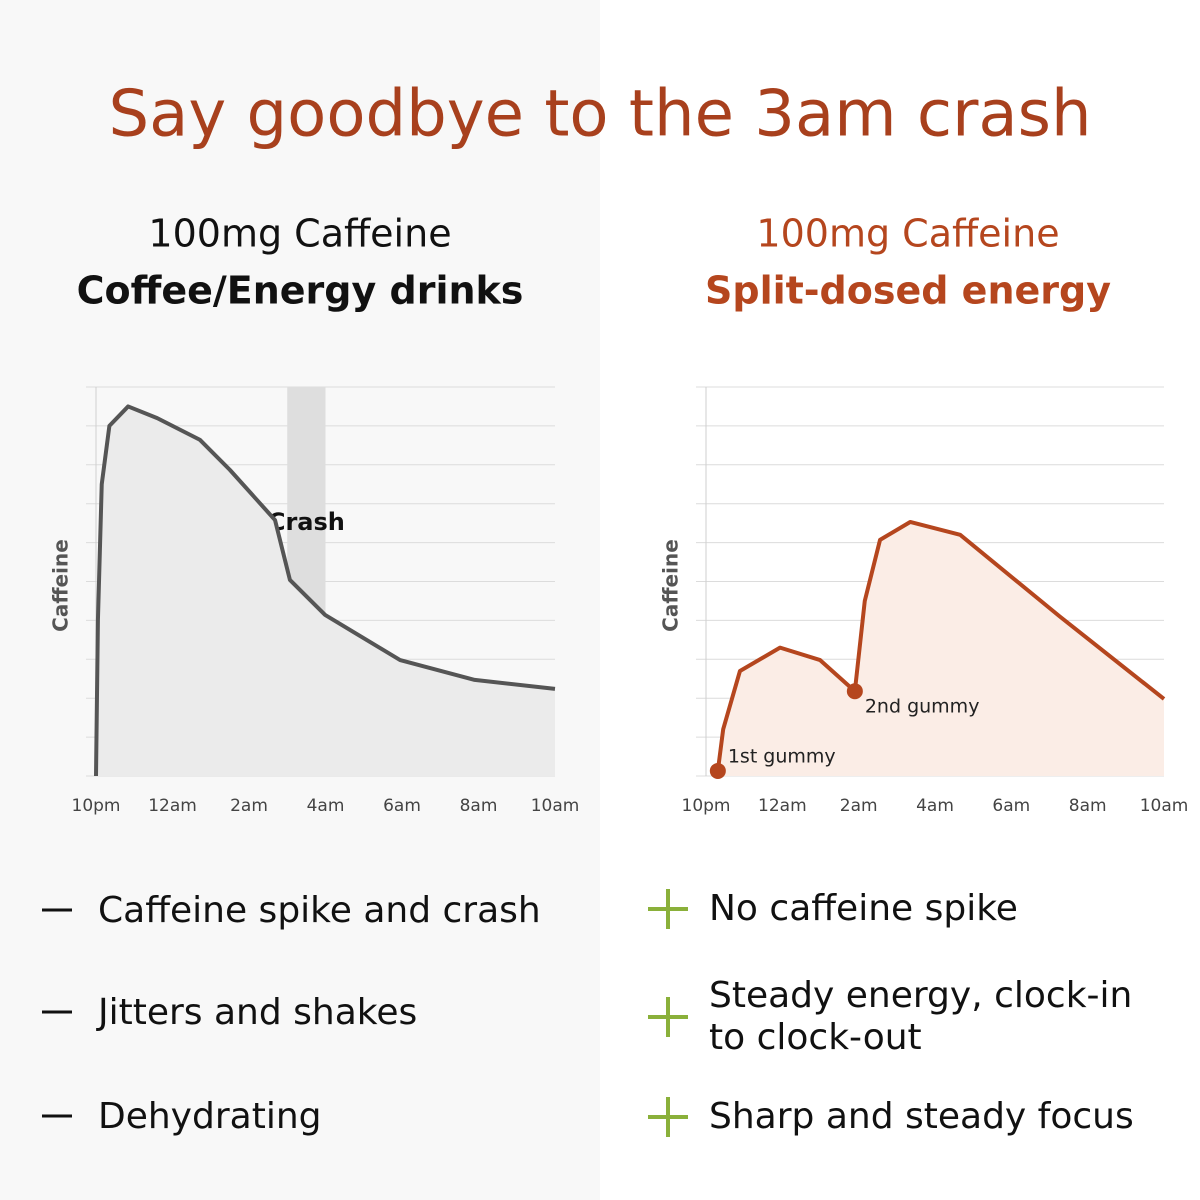 The width and height of the screenshot is (1200, 1200). Describe the element at coordinates (921, 1016) in the screenshot. I see `pro-item: Steady energy, clock-in to clock-out` at that location.